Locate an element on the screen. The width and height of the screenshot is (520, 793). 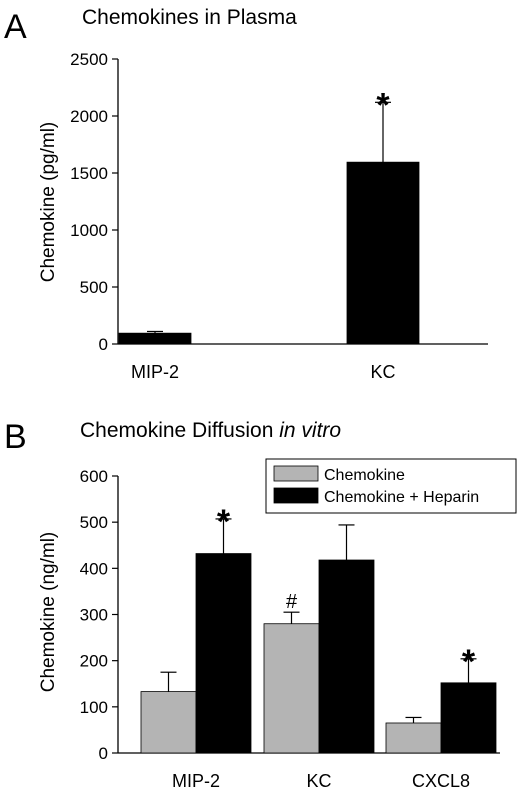
panel-b-title-main: Chemokine Diffusion is located at coordinates (179, 430).